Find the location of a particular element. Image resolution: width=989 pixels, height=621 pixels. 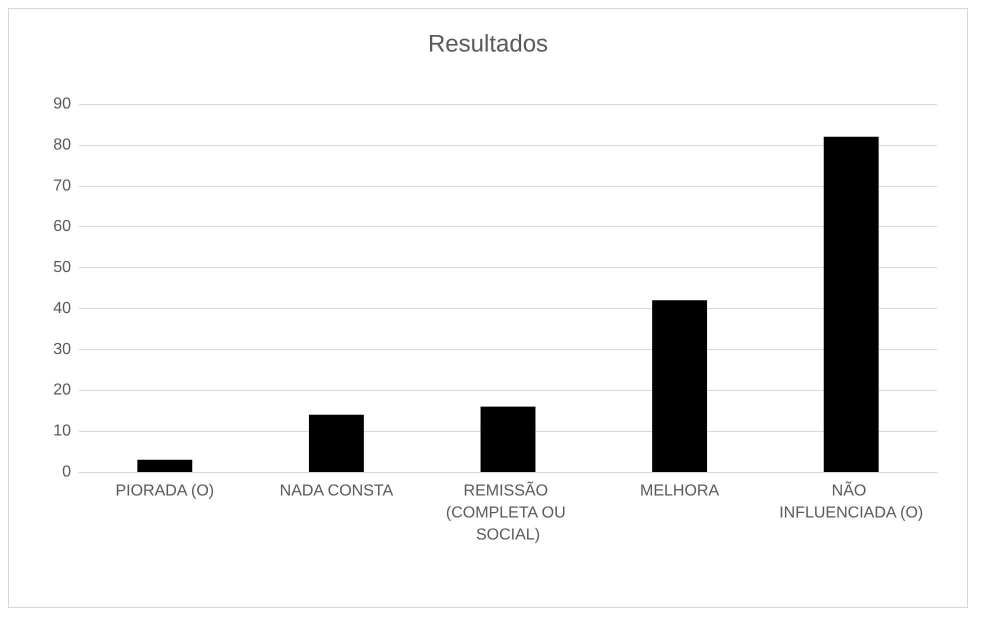

x-tick-label: PIORADA (O) is located at coordinates (164, 491).